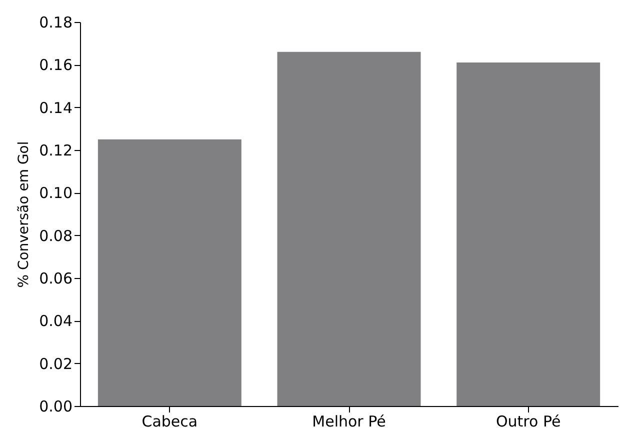 The width and height of the screenshot is (620, 428). I want to click on y-tick-label: 0.10, so click(55, 193).